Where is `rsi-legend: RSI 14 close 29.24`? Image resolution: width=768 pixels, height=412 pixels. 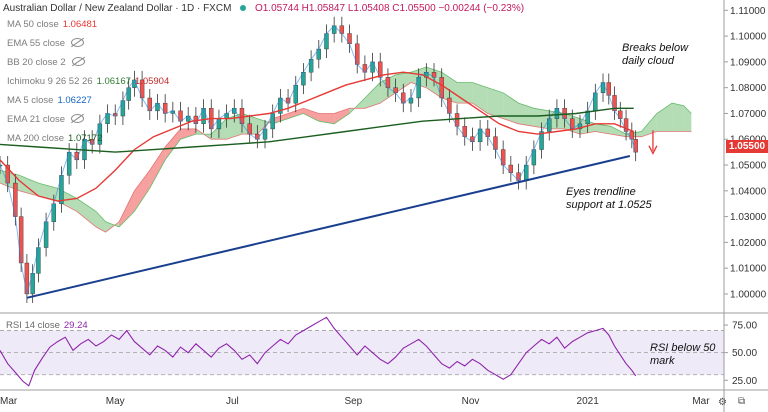 rsi-legend: RSI 14 close 29.24 is located at coordinates (47, 325).